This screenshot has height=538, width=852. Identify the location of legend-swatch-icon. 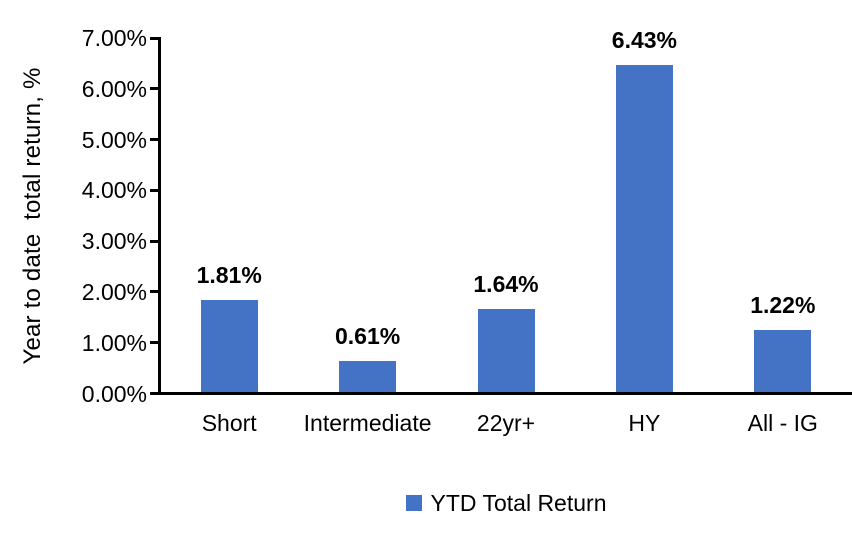
(413, 503).